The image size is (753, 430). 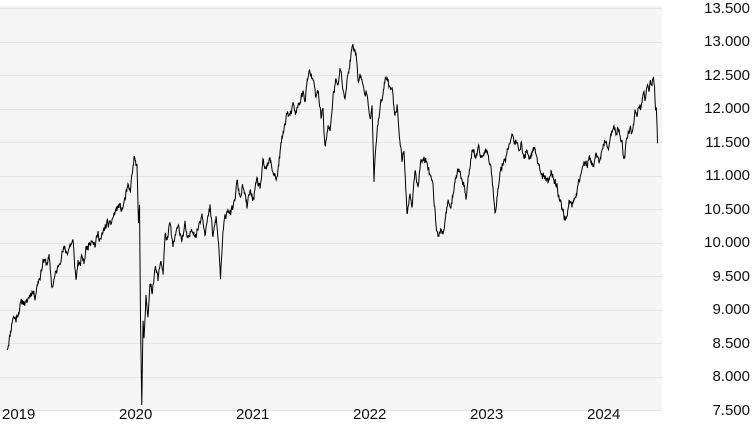 I want to click on y-axis-label: 10.500, so click(x=727, y=209).